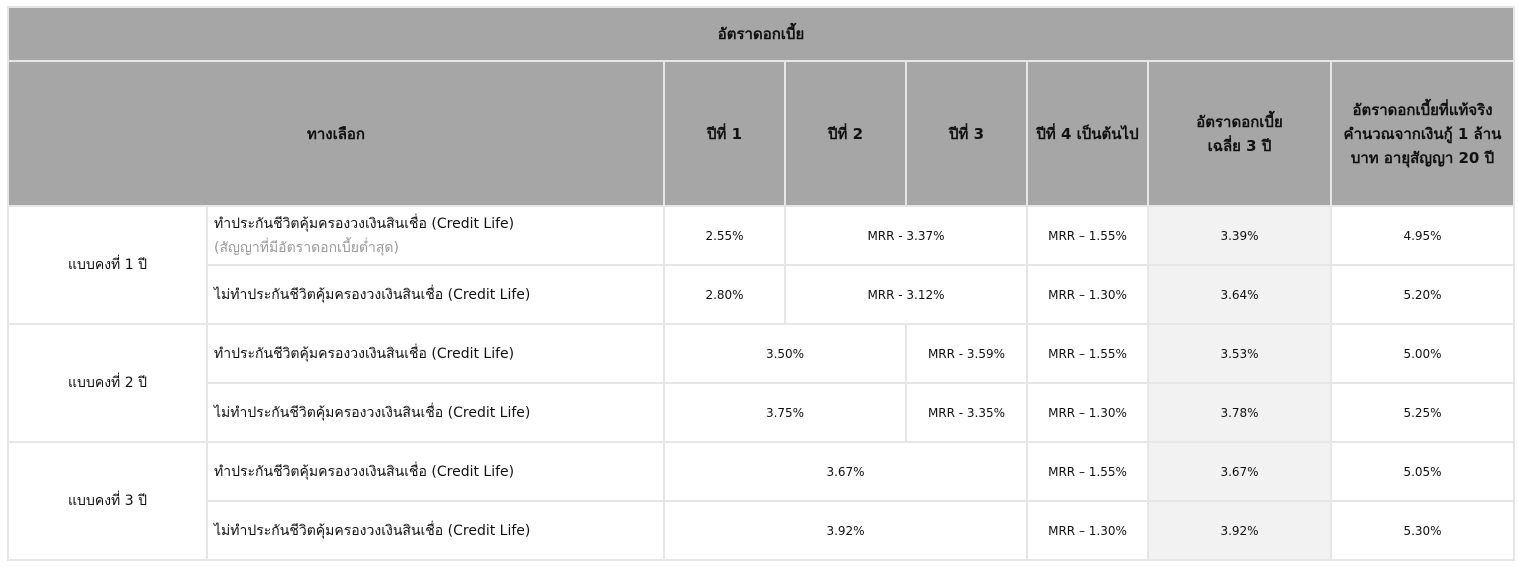 This screenshot has width=1519, height=572. What do you see at coordinates (1239, 235) in the screenshot?
I see `rate-average-3-years: 3.39%` at bounding box center [1239, 235].